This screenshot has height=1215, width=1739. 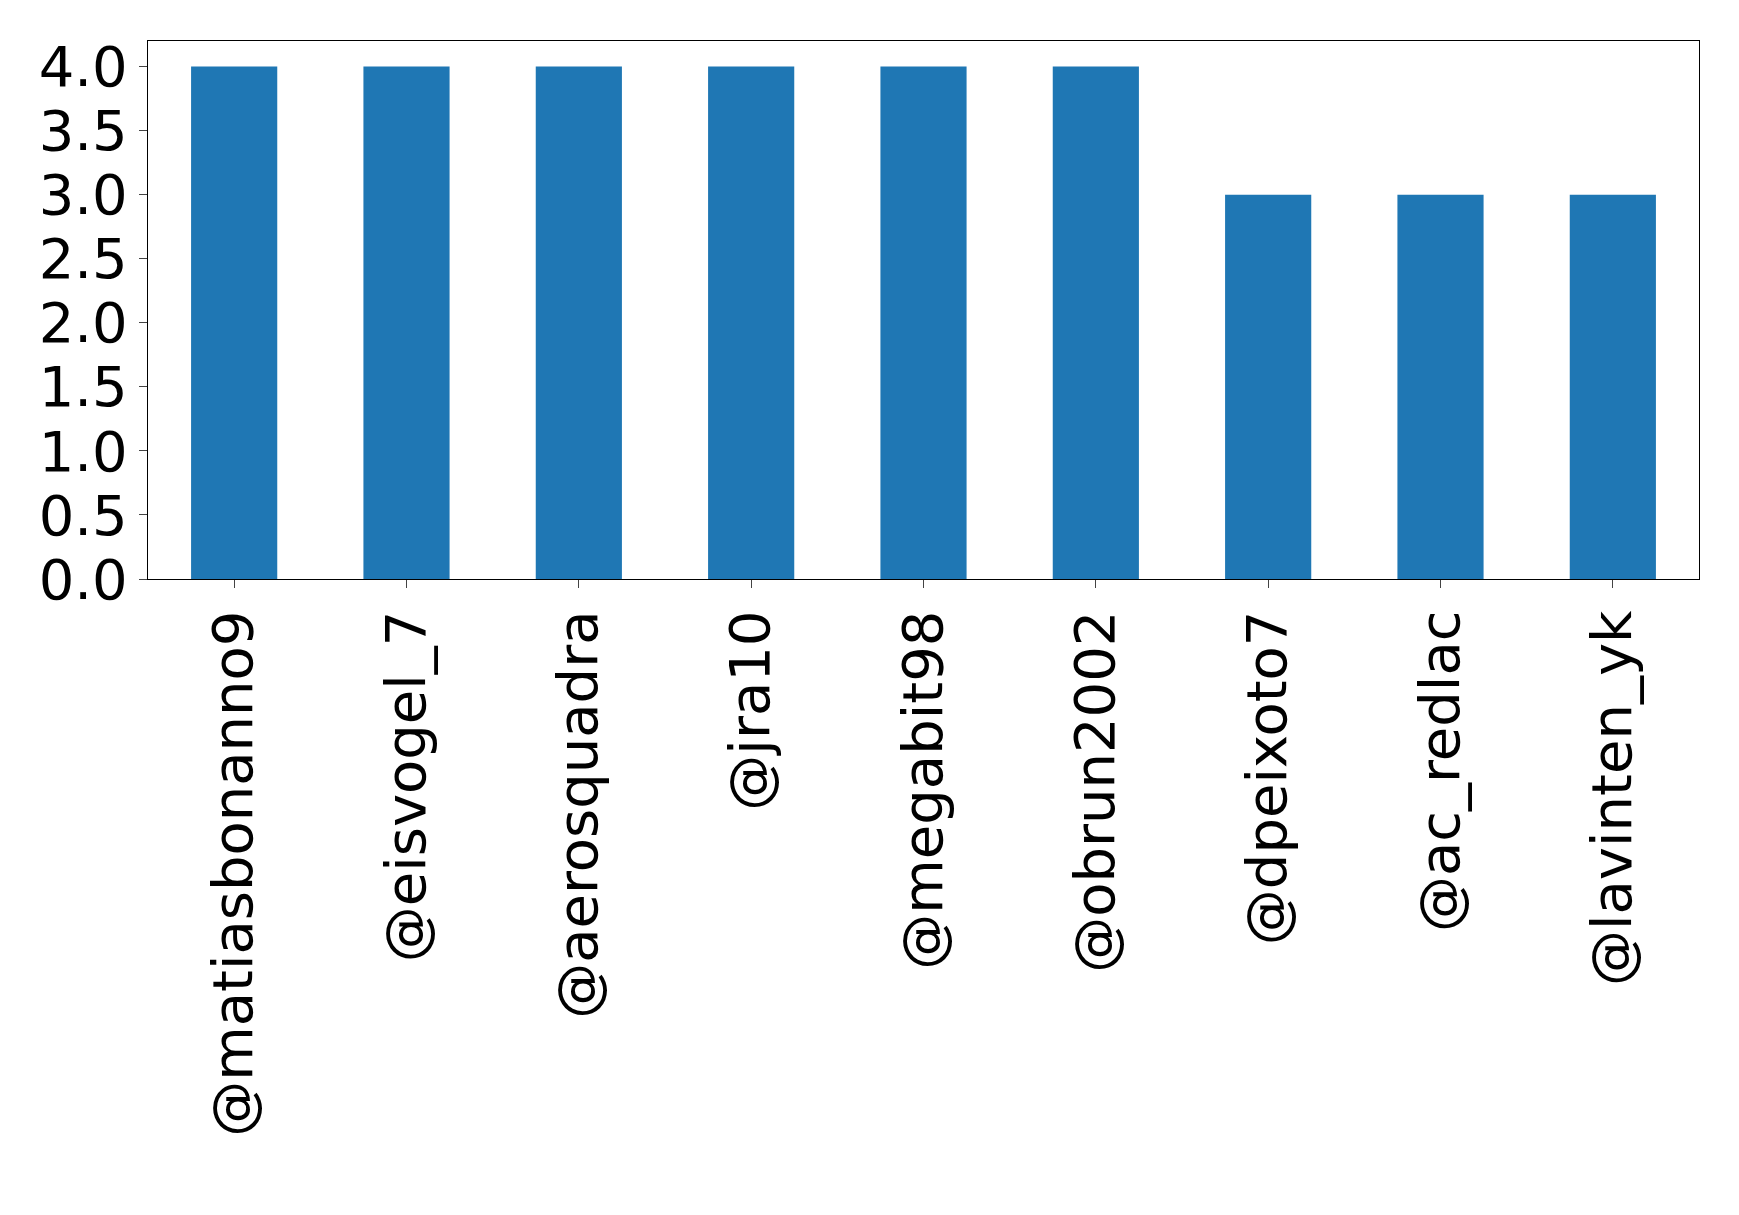 I want to click on y-tick-label: 0.0, so click(x=83, y=579).